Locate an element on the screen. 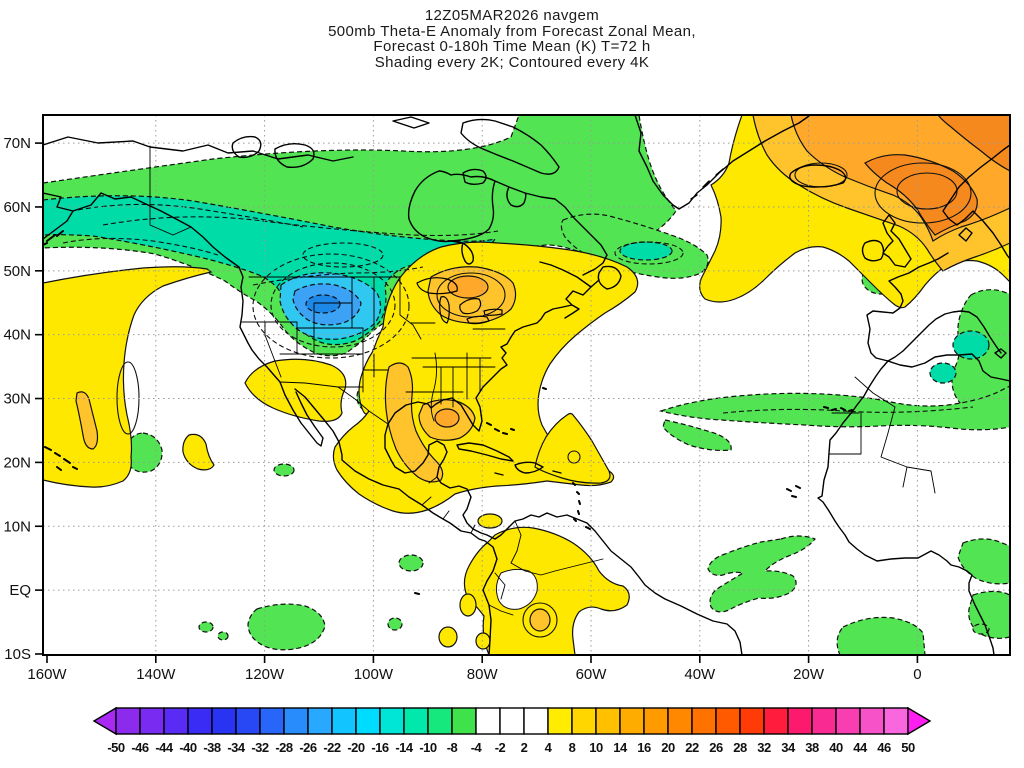 This screenshot has width=1024, height=768. shade-yellow-atlantic-triangle is located at coordinates (572, 448).